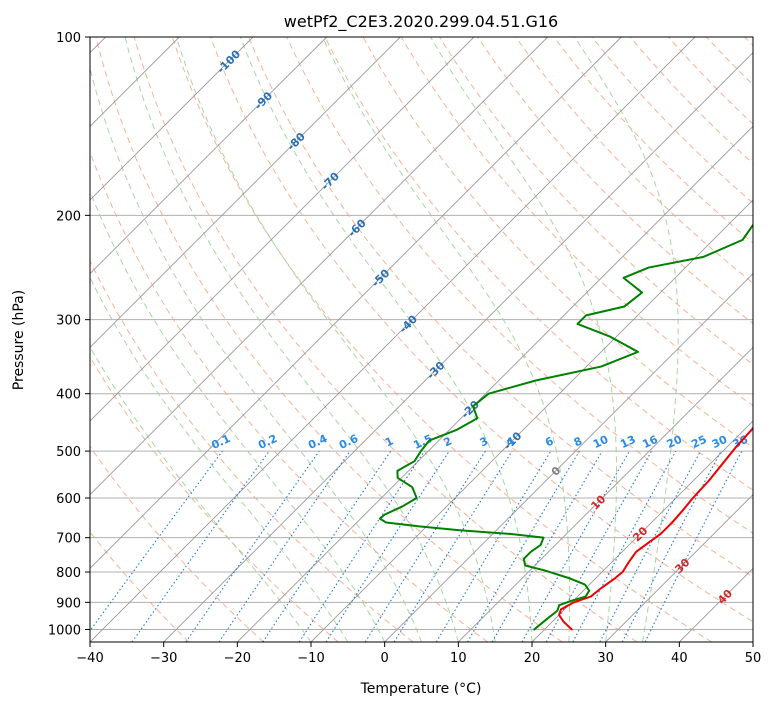  Describe the element at coordinates (698, 442) in the screenshot. I see `mixing-ratio-label: 25` at that location.